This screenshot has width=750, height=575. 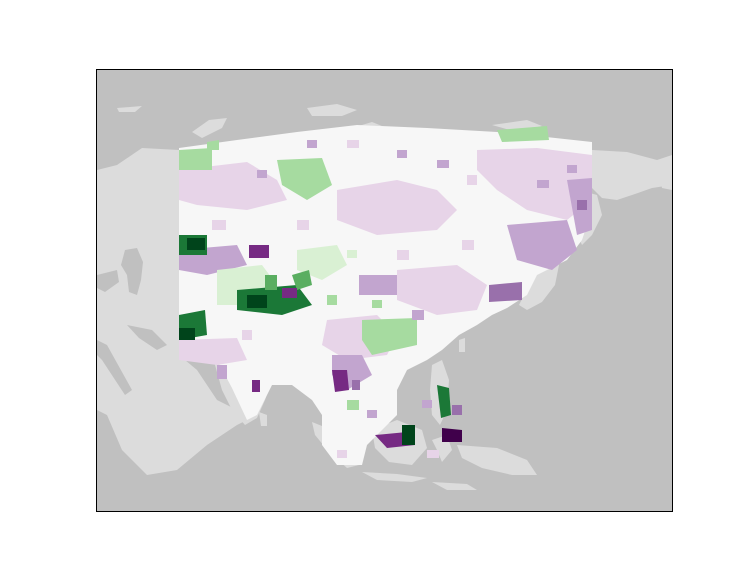 What do you see at coordinates (132, 271) in the screenshot?
I see `caspian-sea` at bounding box center [132, 271].